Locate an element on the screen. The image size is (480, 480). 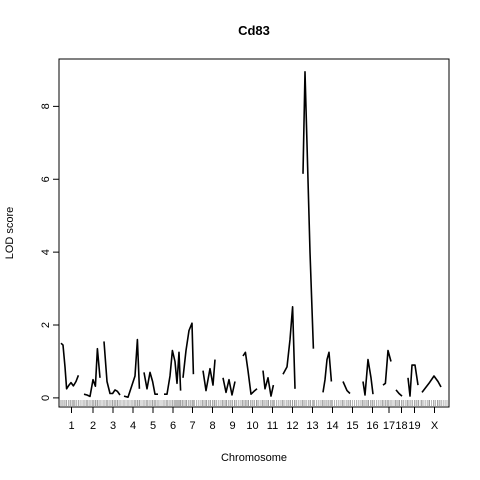
x-tick-label: 18 is located at coordinates (401, 426).